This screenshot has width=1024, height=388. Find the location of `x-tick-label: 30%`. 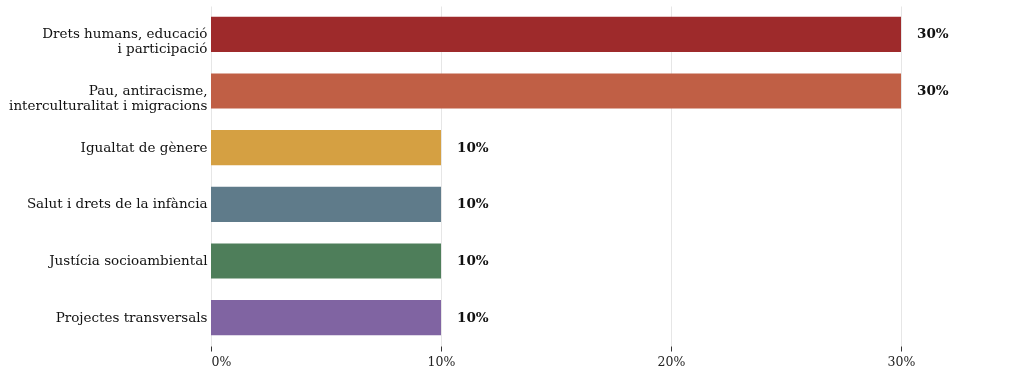

x-tick-label: 30% is located at coordinates (901, 361).